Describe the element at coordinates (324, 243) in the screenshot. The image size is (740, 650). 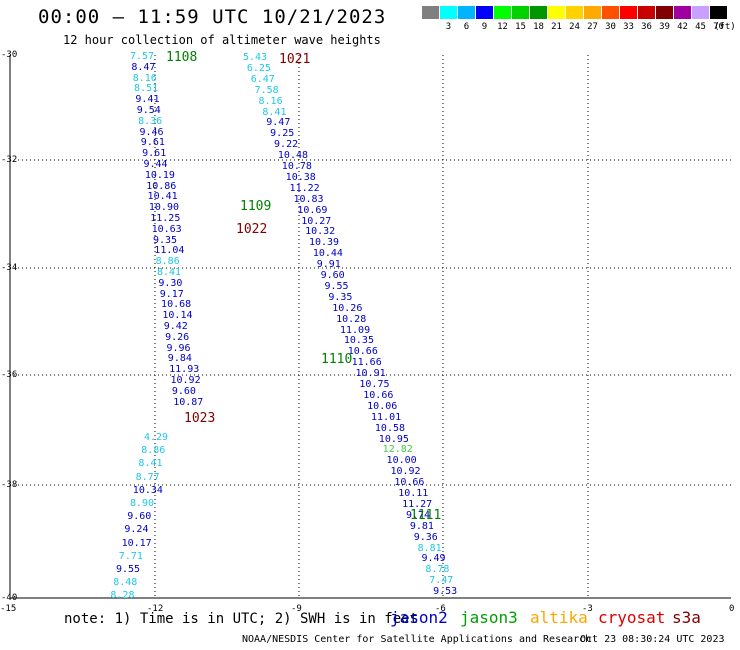
I see `wave-height-value: 10.39` at that location.